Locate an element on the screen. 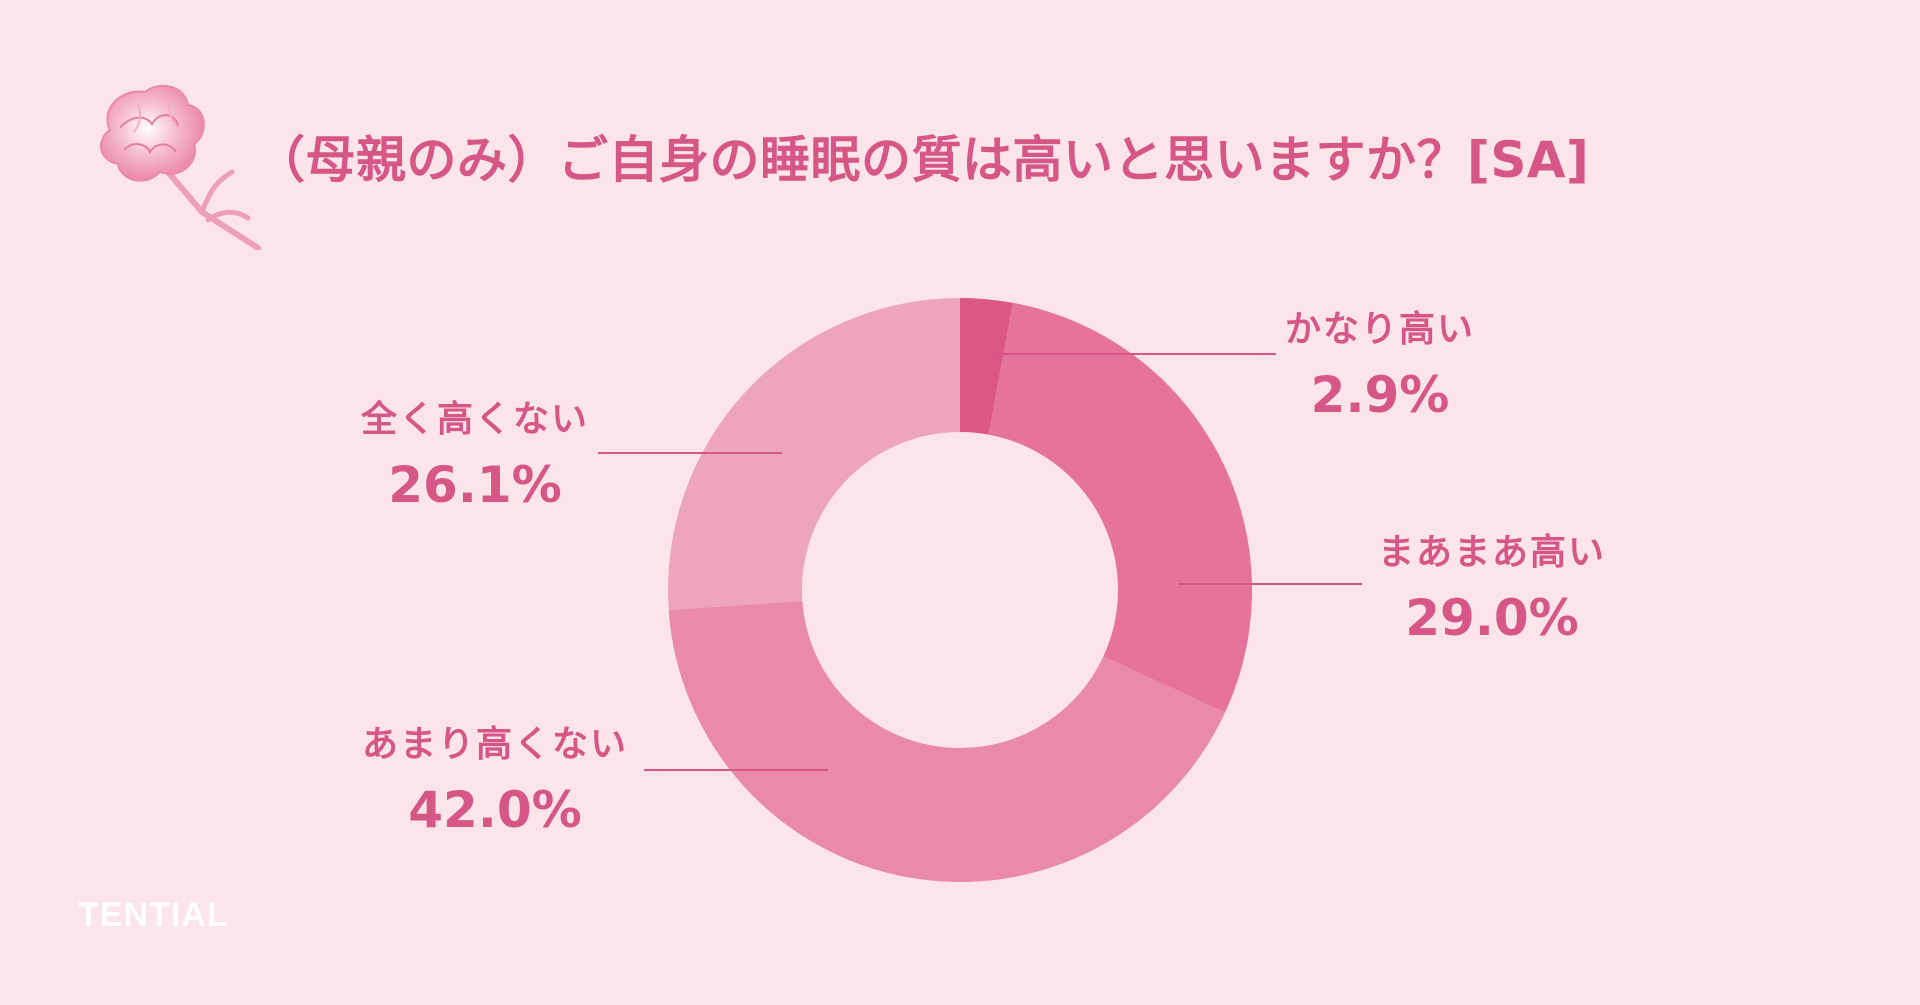 The image size is (1920, 1005). label-kanari-takai-name: かなり高い is located at coordinates (1379, 329).